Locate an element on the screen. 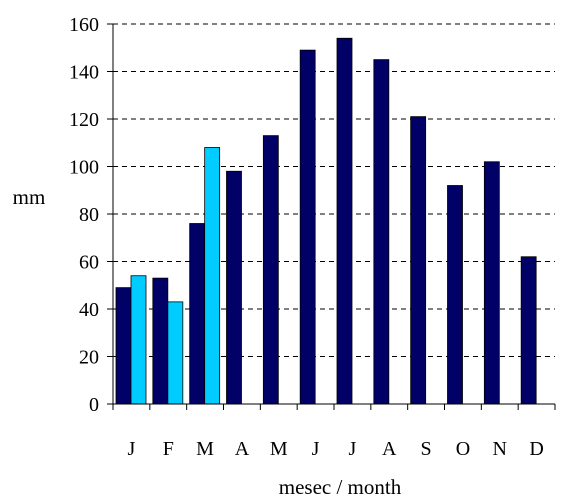  y-tick-label: 100 is located at coordinates (84, 168).